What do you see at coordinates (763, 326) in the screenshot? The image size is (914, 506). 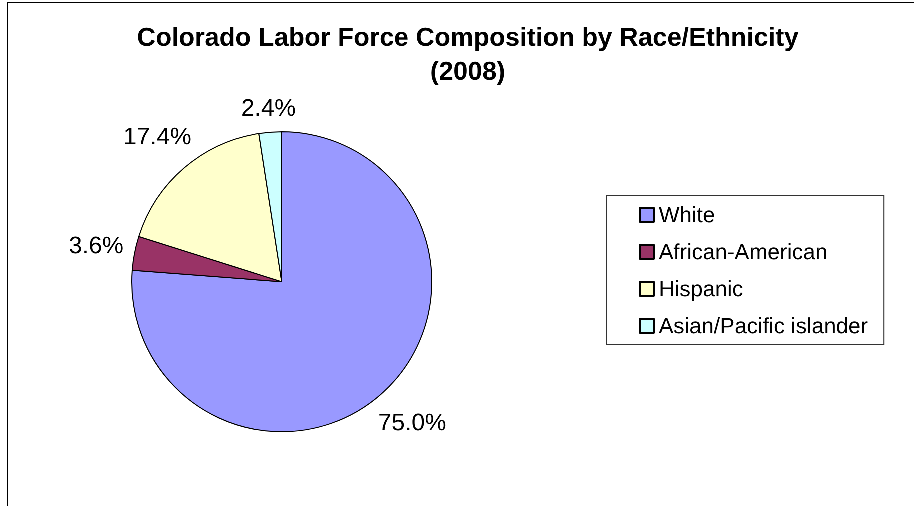 I see `legend-label: Asian/Pacific islander` at bounding box center [763, 326].